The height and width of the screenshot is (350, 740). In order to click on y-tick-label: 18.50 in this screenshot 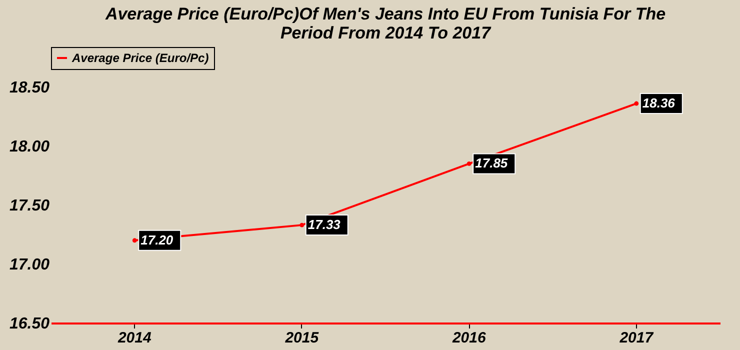, I will do `click(29, 88)`.